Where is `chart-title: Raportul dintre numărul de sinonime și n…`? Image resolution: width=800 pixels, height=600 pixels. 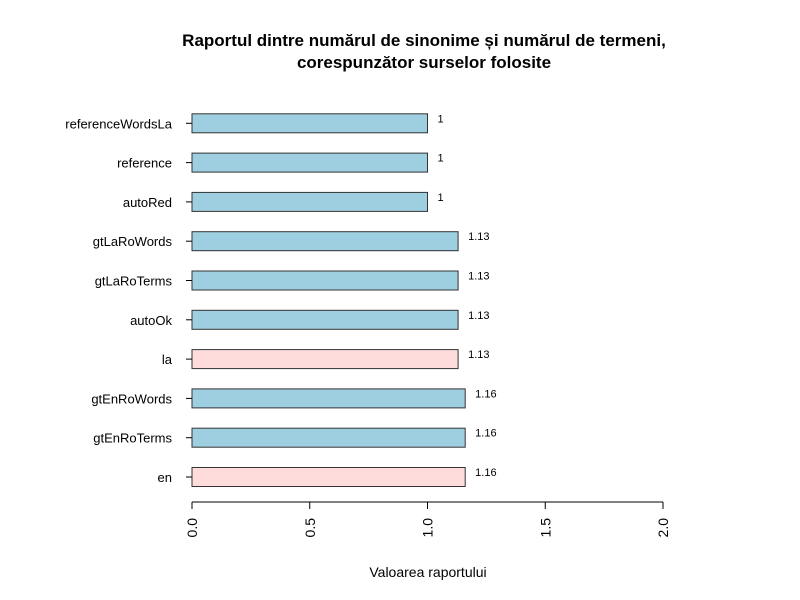 chart-title: Raportul dintre numărul de sinonime și n… is located at coordinates (424, 40).